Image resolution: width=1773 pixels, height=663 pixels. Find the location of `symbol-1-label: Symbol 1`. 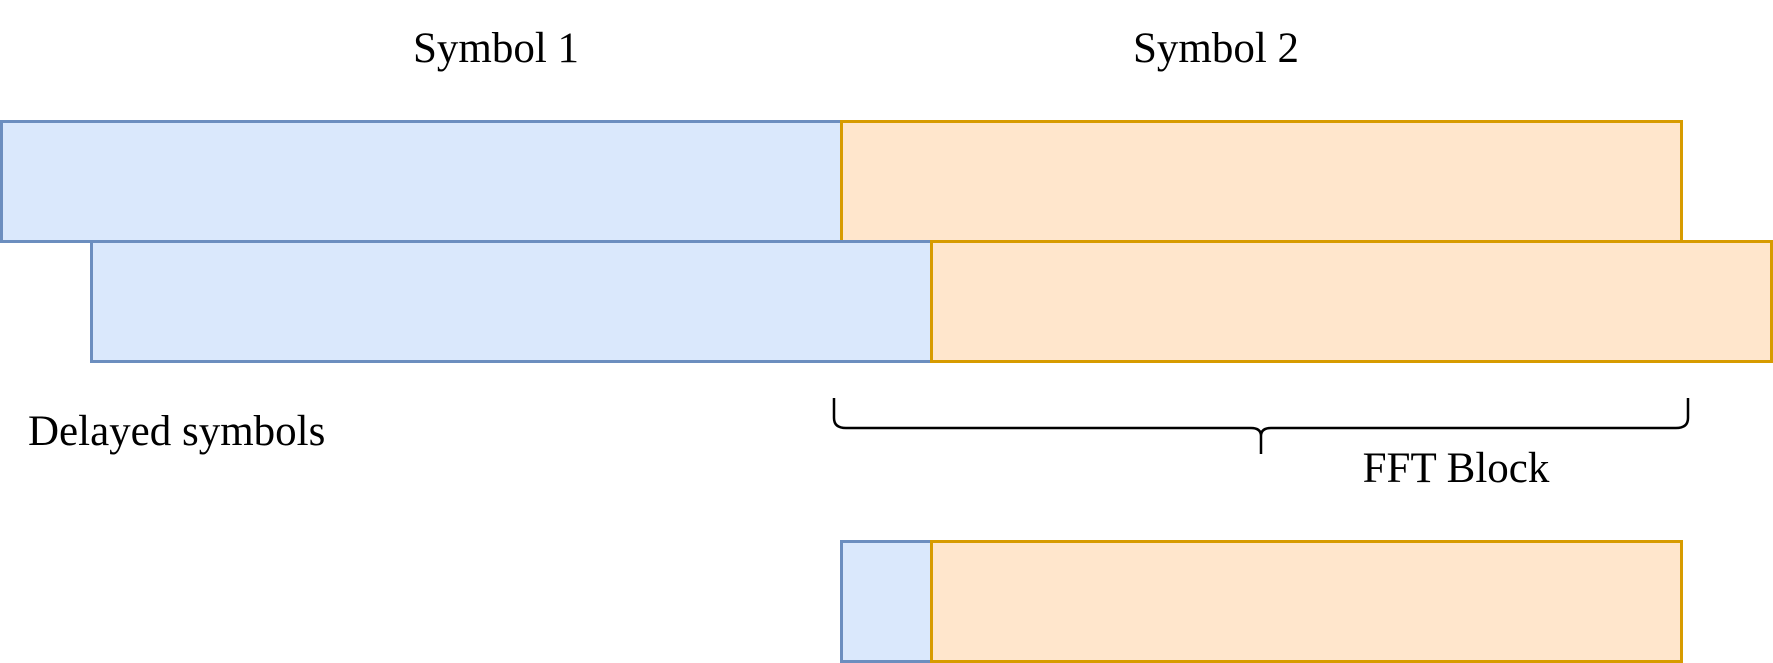

symbol-1-label: Symbol 1 is located at coordinates (496, 48).